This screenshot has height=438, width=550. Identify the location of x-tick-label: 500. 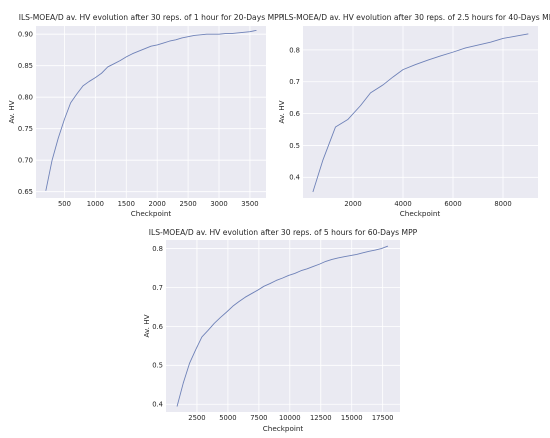
(64, 204).